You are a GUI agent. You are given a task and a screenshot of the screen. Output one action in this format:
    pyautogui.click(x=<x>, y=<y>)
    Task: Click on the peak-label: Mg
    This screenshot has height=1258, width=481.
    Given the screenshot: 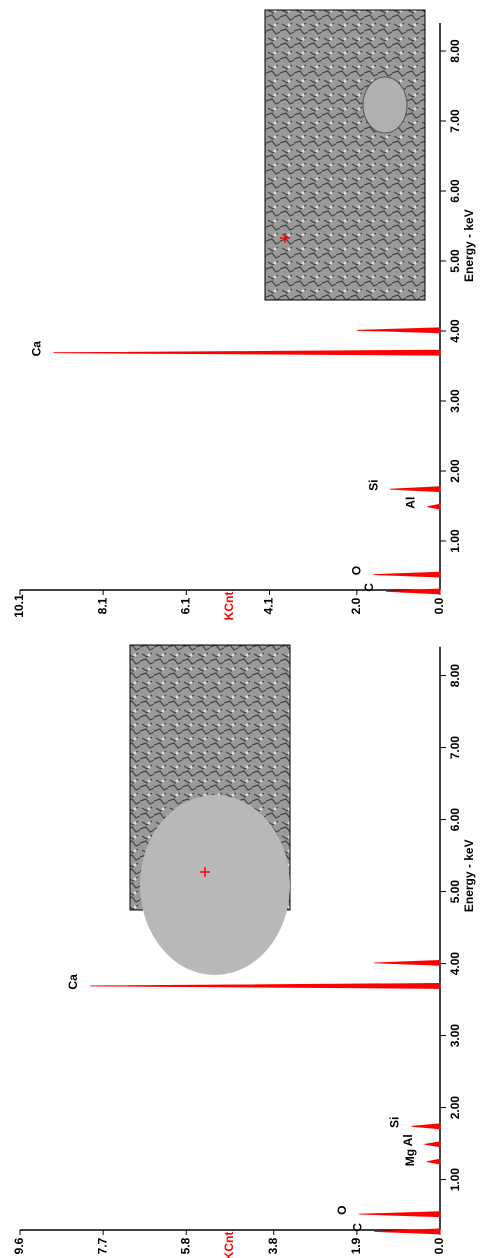 What is the action you would take?
    pyautogui.click(x=410, y=1157)
    